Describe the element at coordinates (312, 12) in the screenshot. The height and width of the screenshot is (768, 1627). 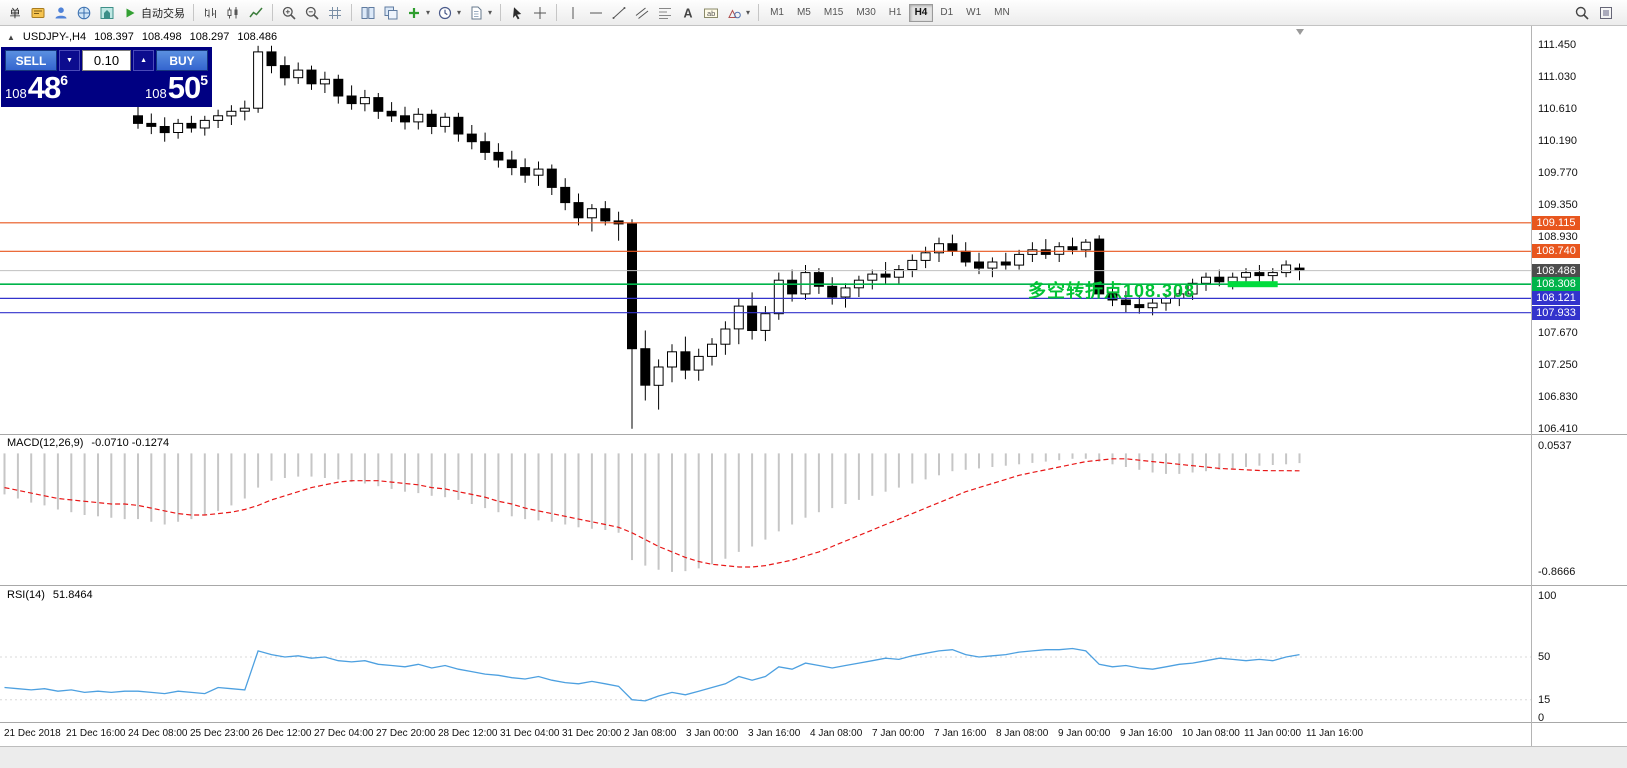
I see `zoom-out-icon` at that location.